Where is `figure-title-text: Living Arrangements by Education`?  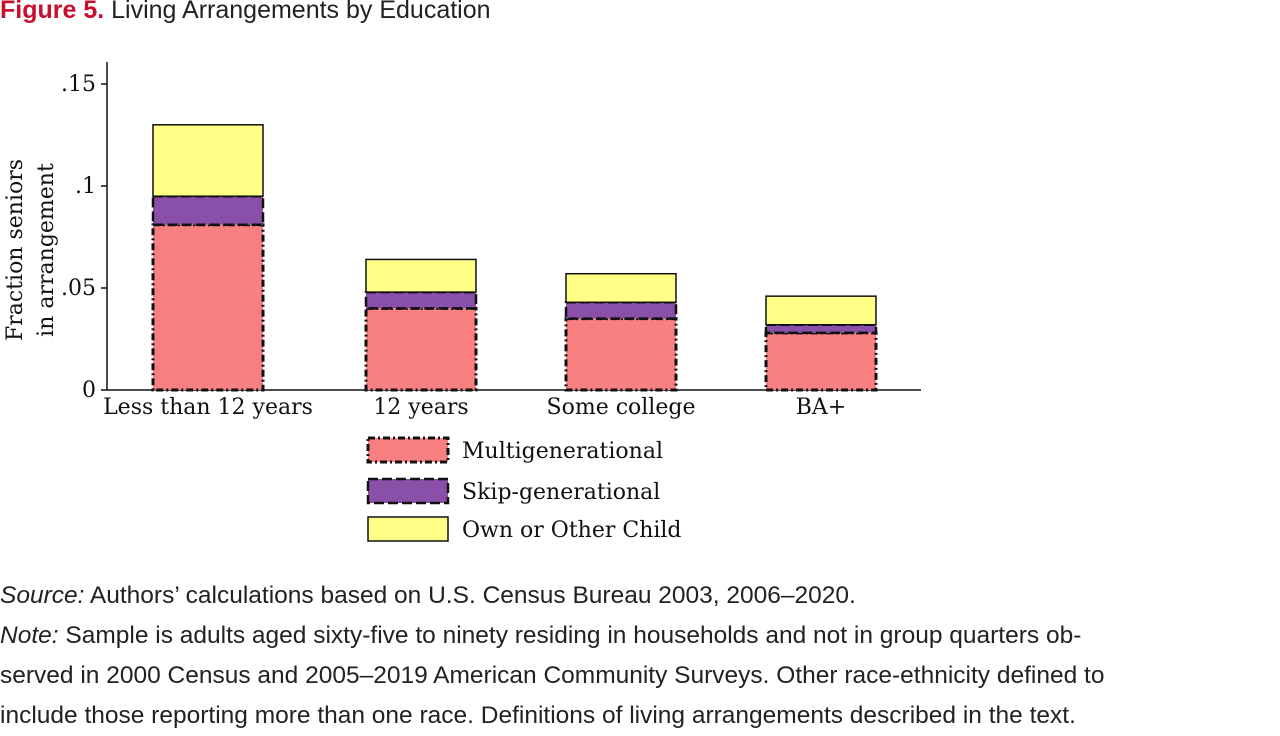
figure-title-text: Living Arrangements by Education is located at coordinates (301, 12).